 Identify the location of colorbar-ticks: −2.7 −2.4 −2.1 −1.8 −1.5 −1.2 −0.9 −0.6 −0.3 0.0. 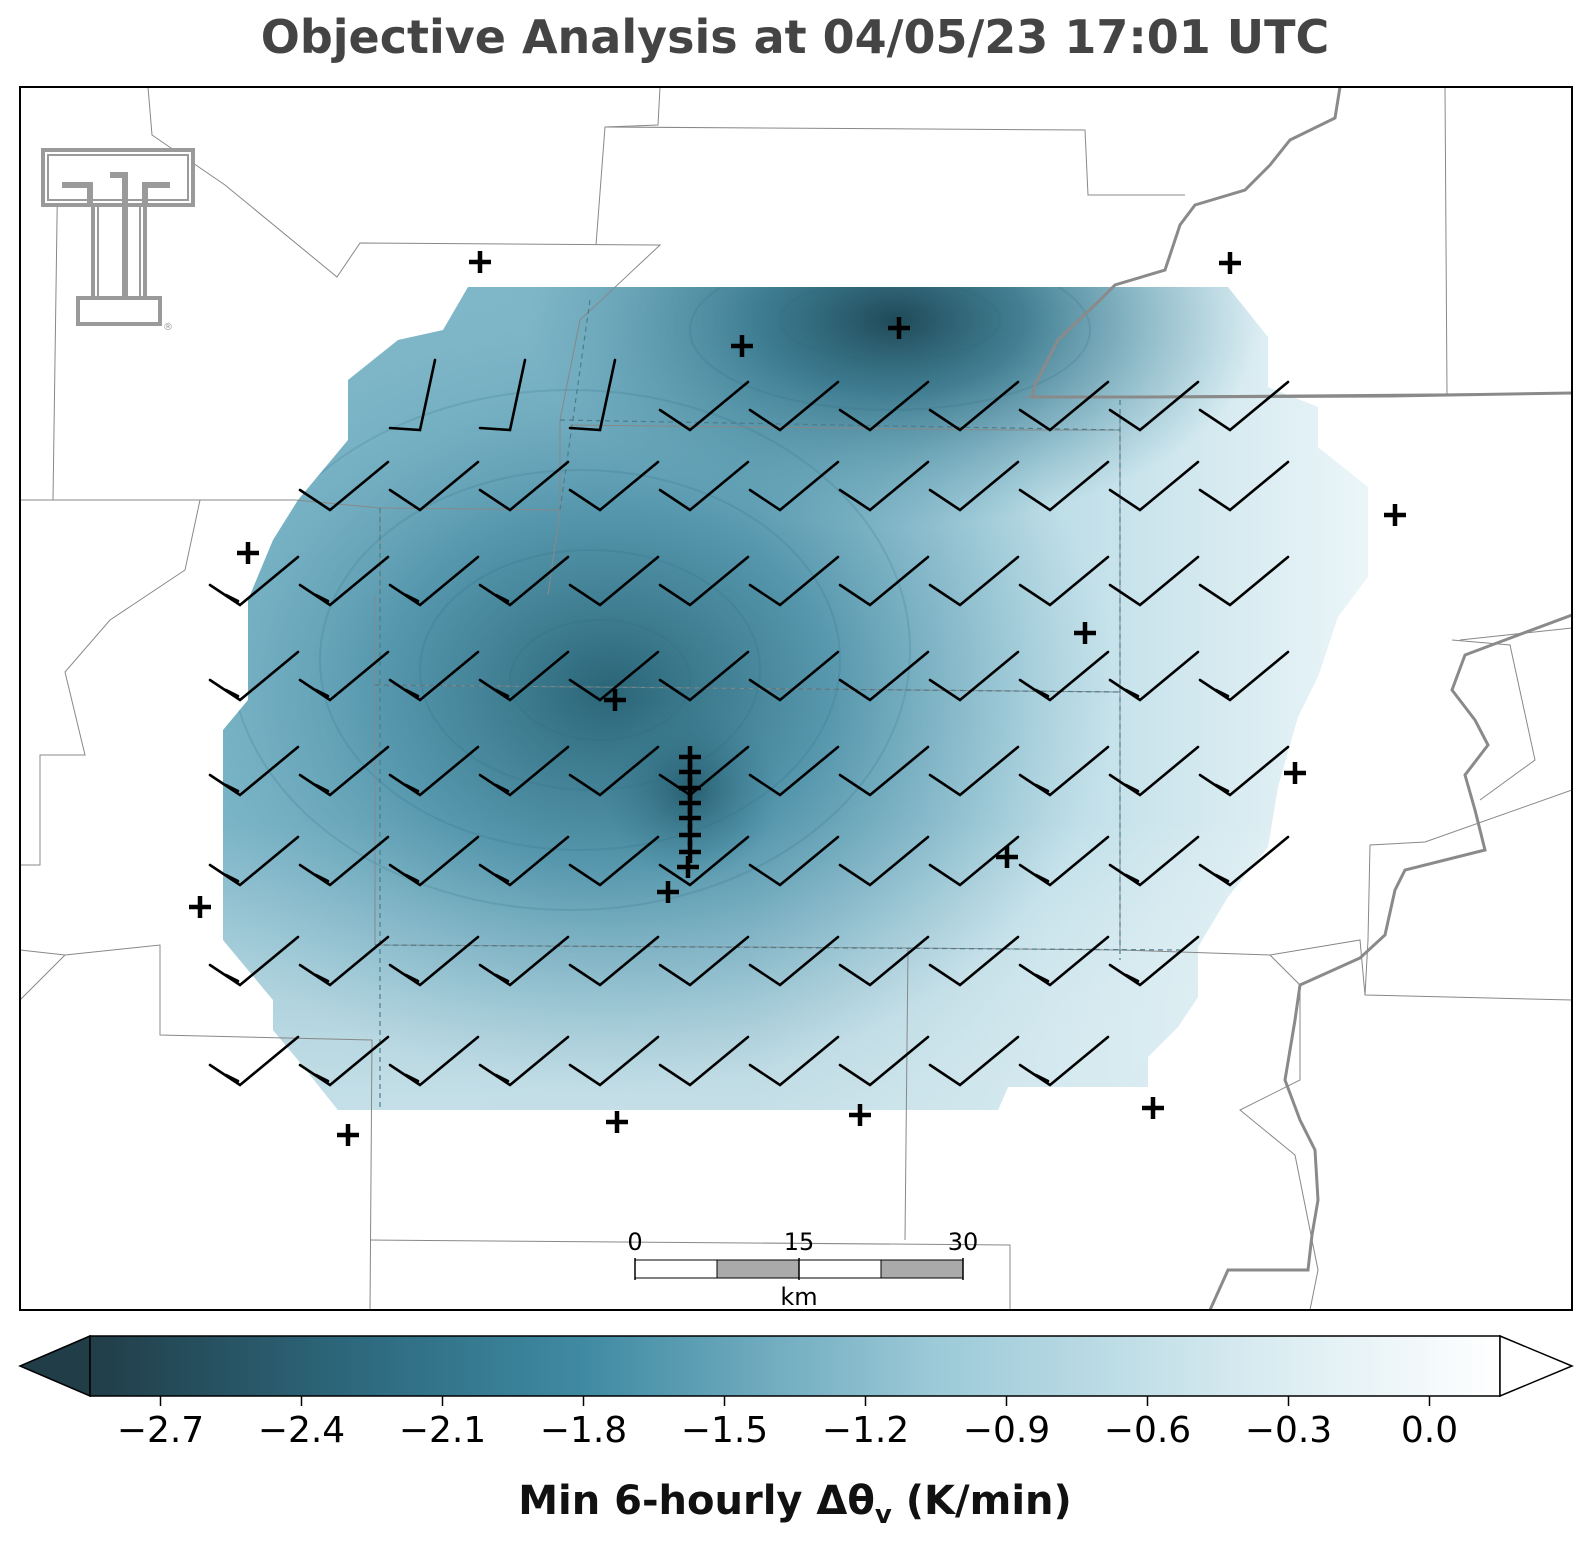
(787, 1423).